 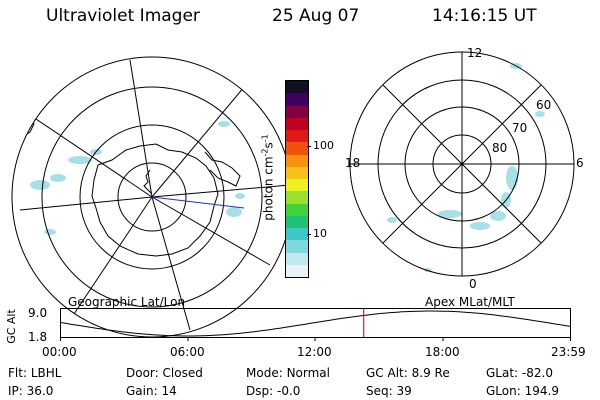 What do you see at coordinates (31, 391) in the screenshot?
I see `status-ip: IP: 36.0` at bounding box center [31, 391].